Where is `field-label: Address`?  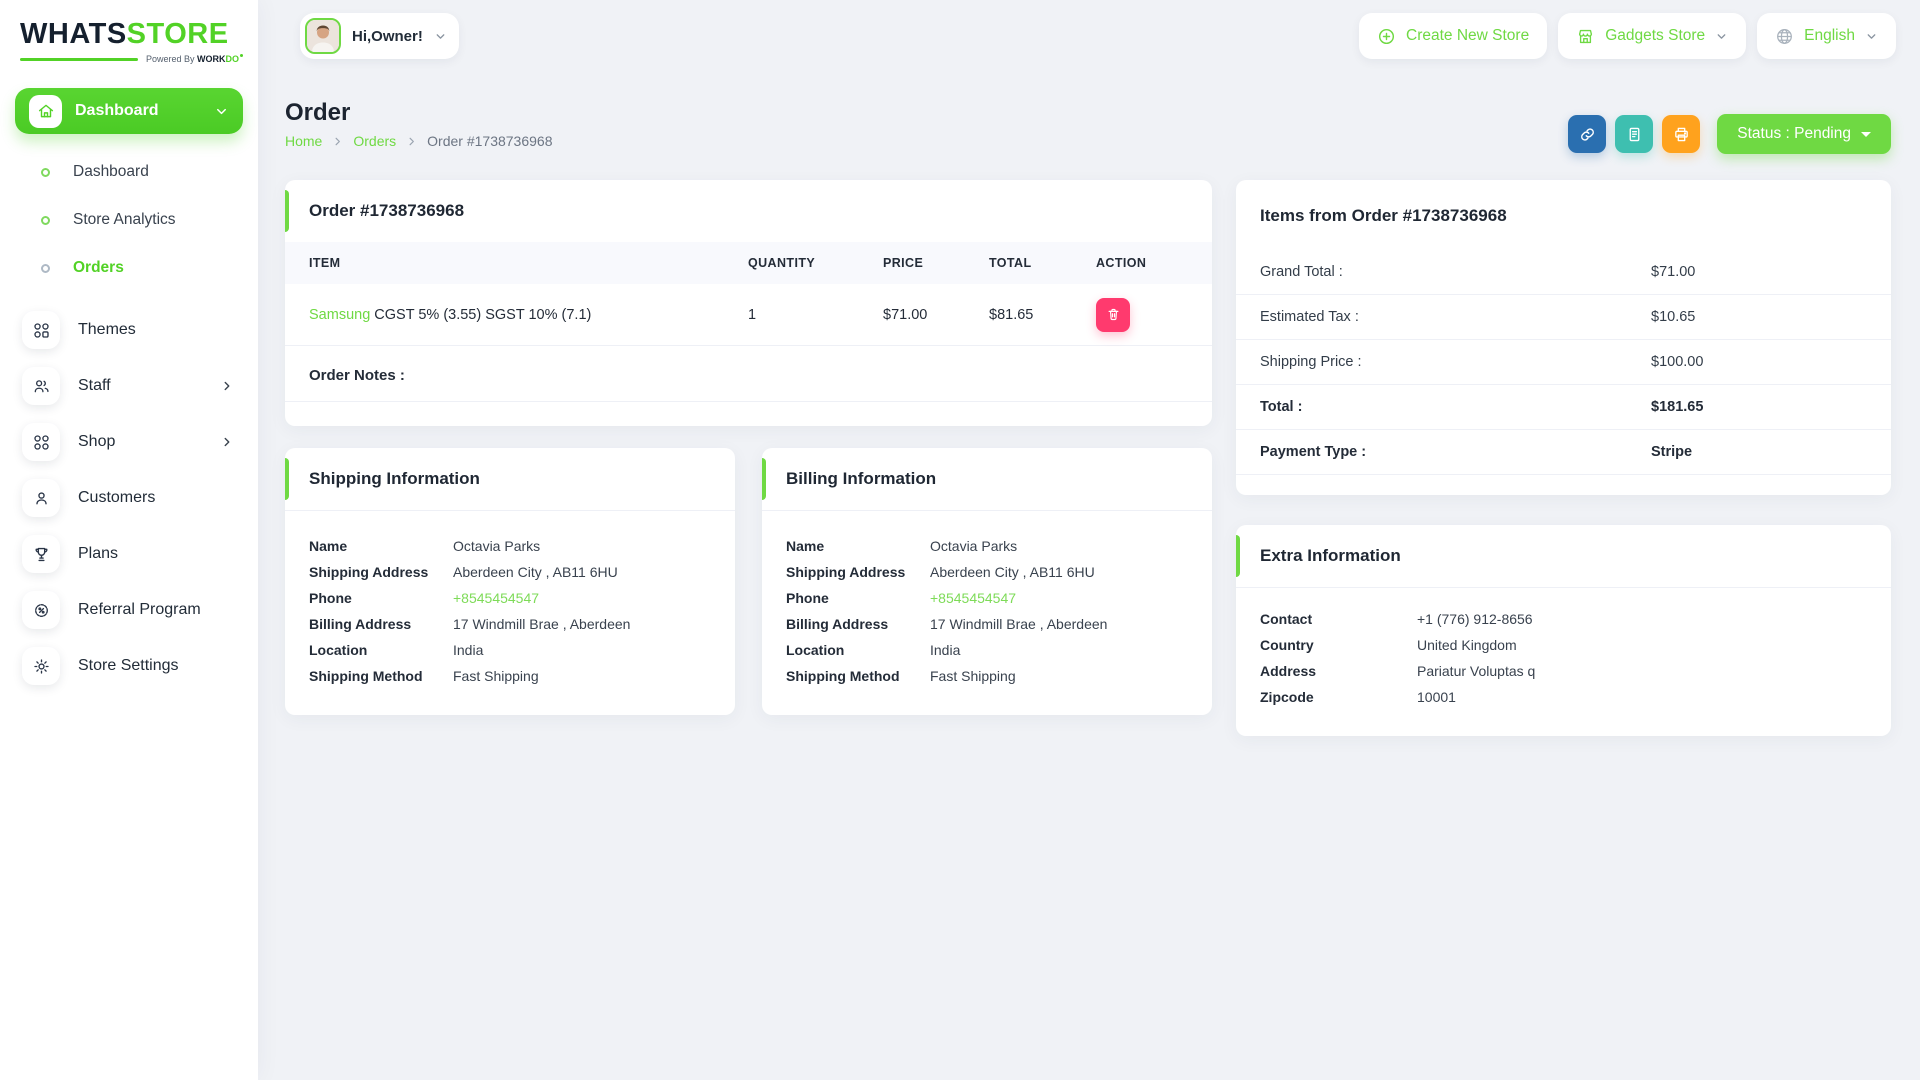
field-label: Address is located at coordinates (1288, 671).